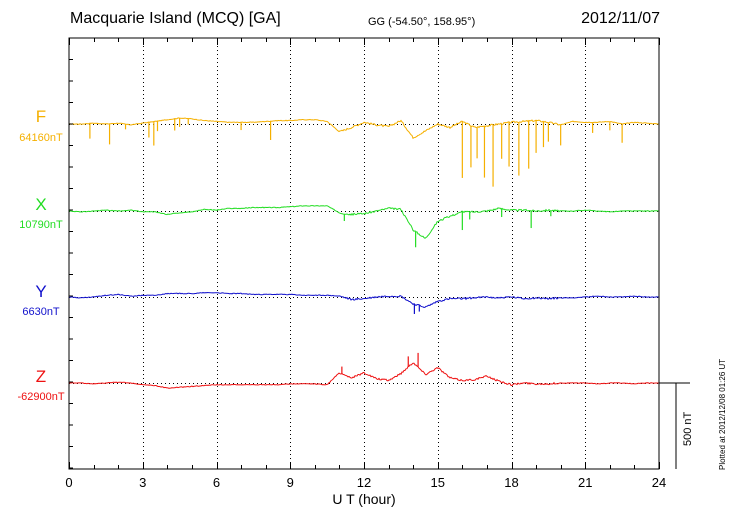  I want to click on x-tick-label: 18, so click(511, 482).